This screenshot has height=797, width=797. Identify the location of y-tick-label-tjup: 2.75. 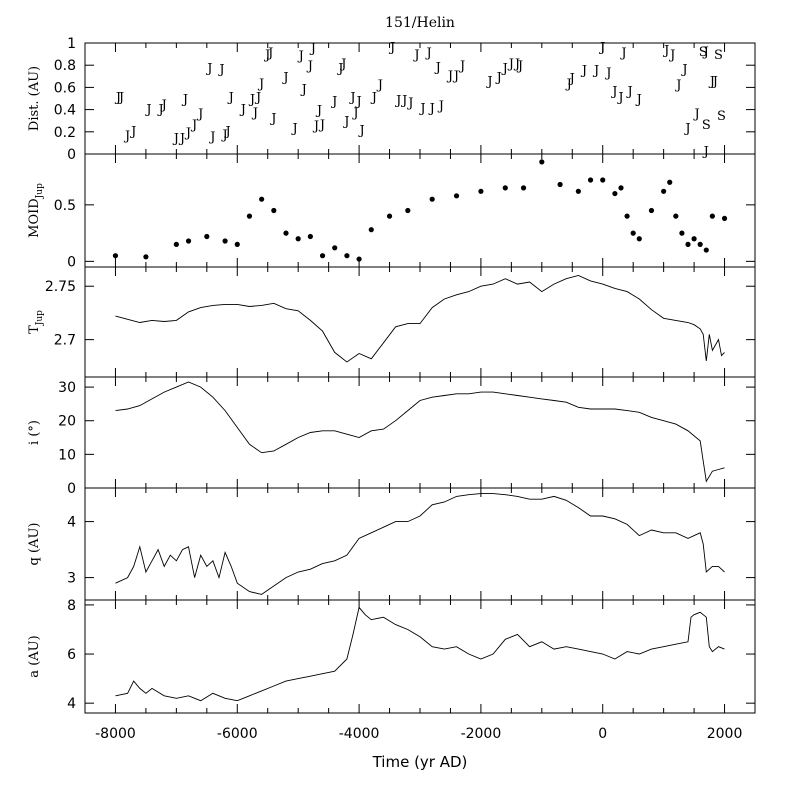
(60, 287).